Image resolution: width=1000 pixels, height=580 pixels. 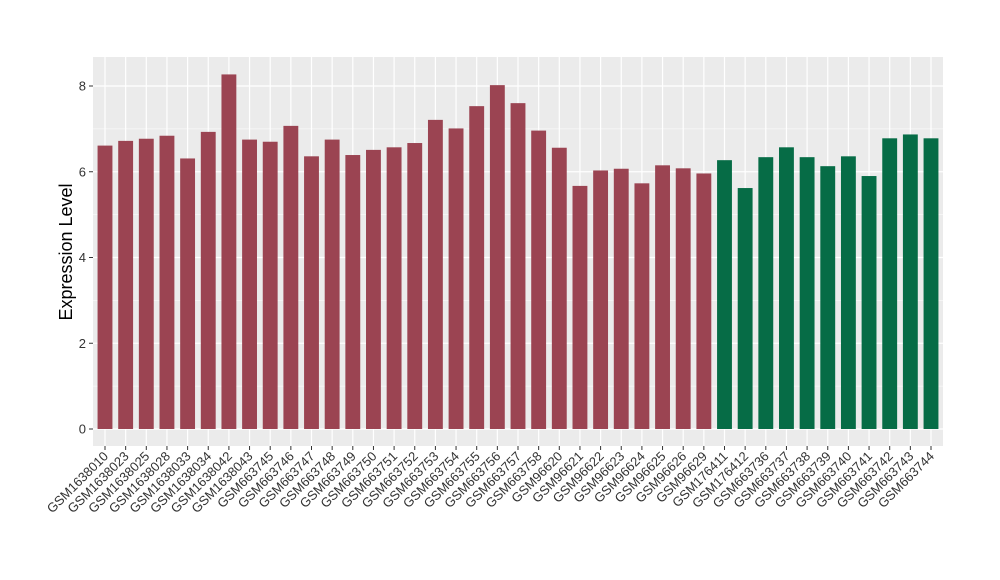 What do you see at coordinates (559, 288) in the screenshot?
I see `bar-GSM96620` at bounding box center [559, 288].